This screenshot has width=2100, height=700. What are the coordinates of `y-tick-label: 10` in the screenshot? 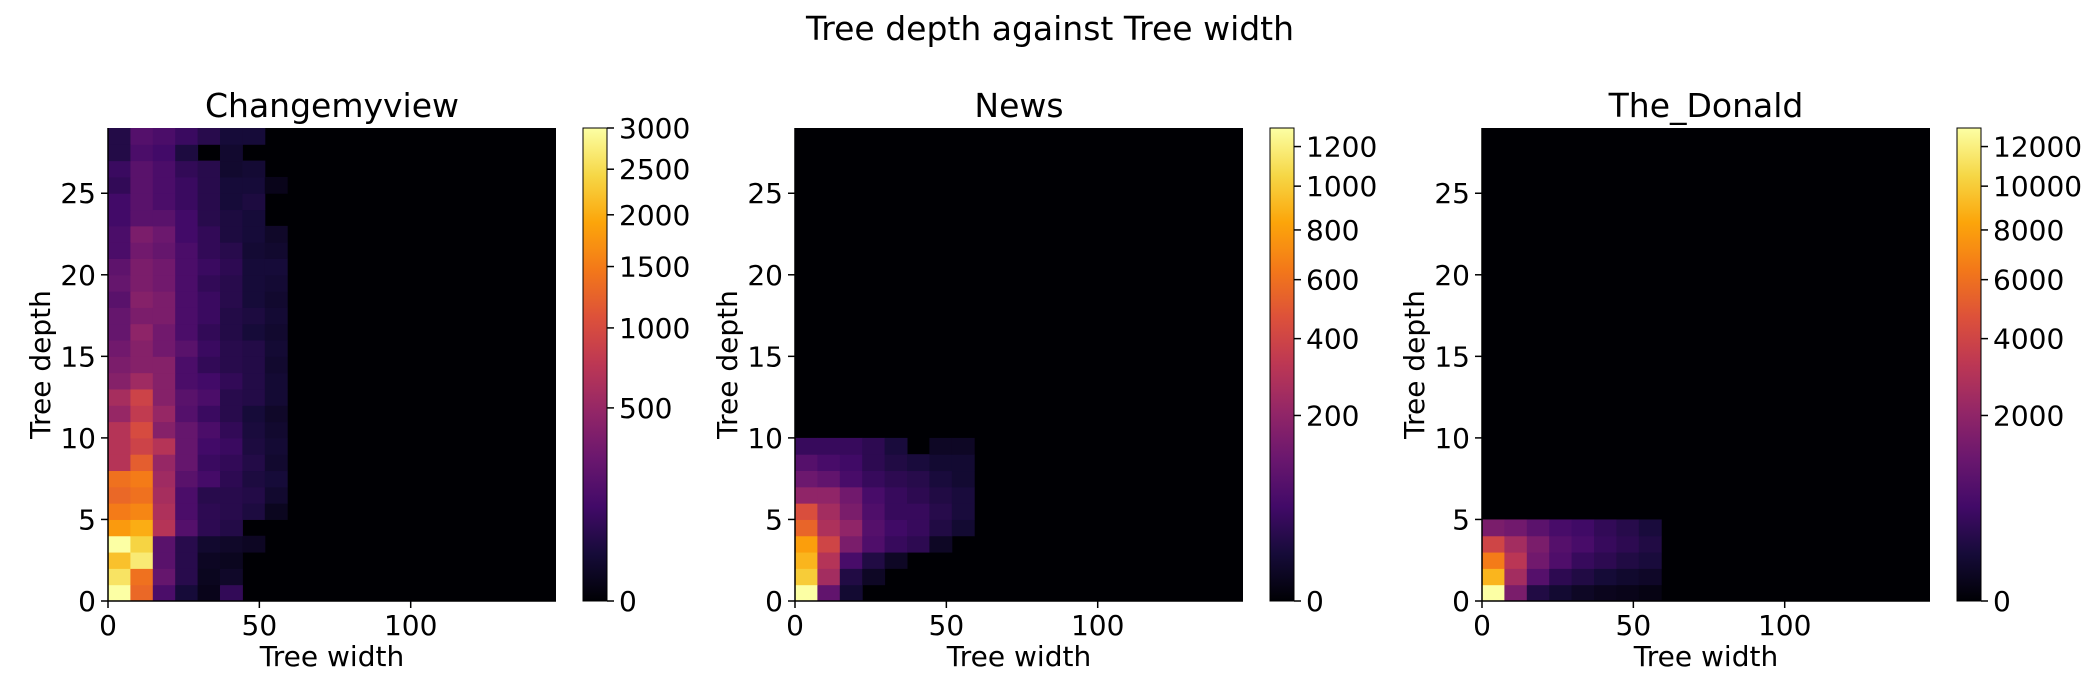 It's located at (765, 438).